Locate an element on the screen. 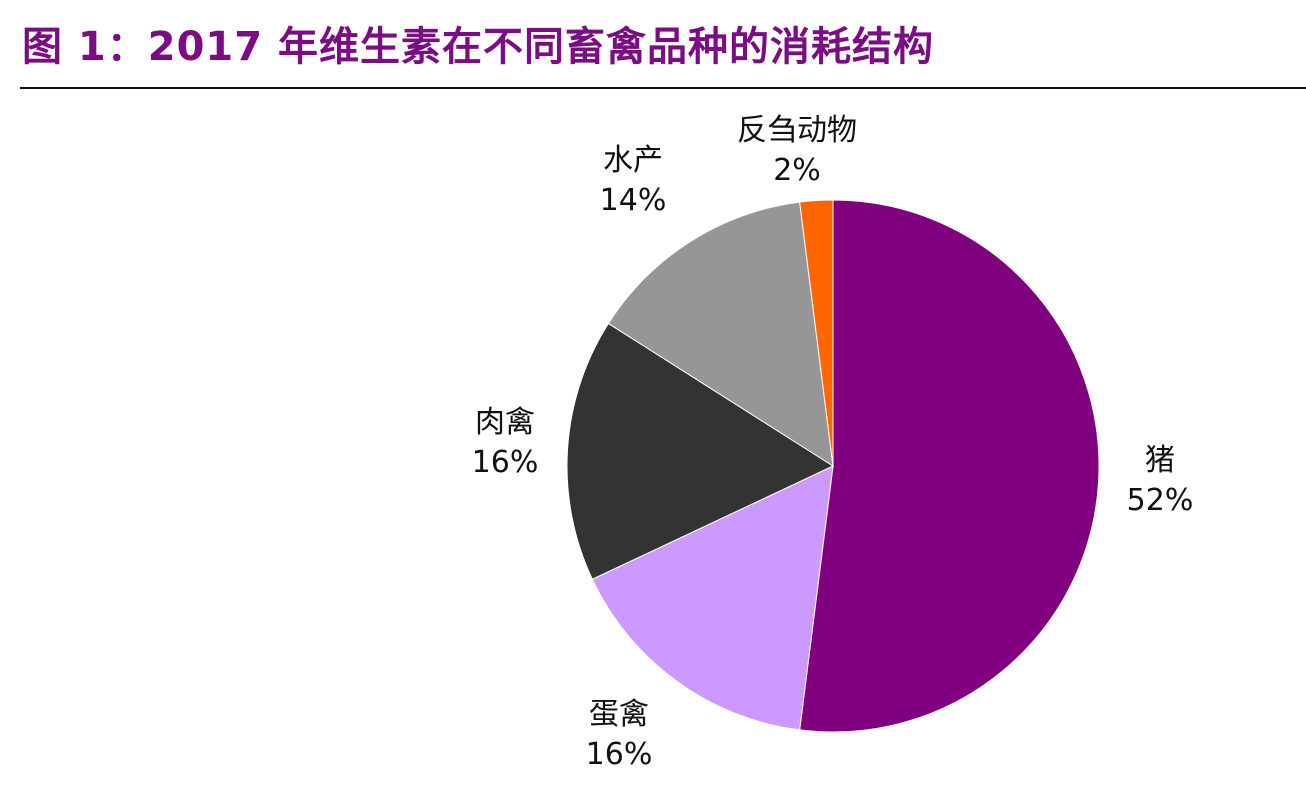  slice-percent-label: 2% is located at coordinates (797, 170).